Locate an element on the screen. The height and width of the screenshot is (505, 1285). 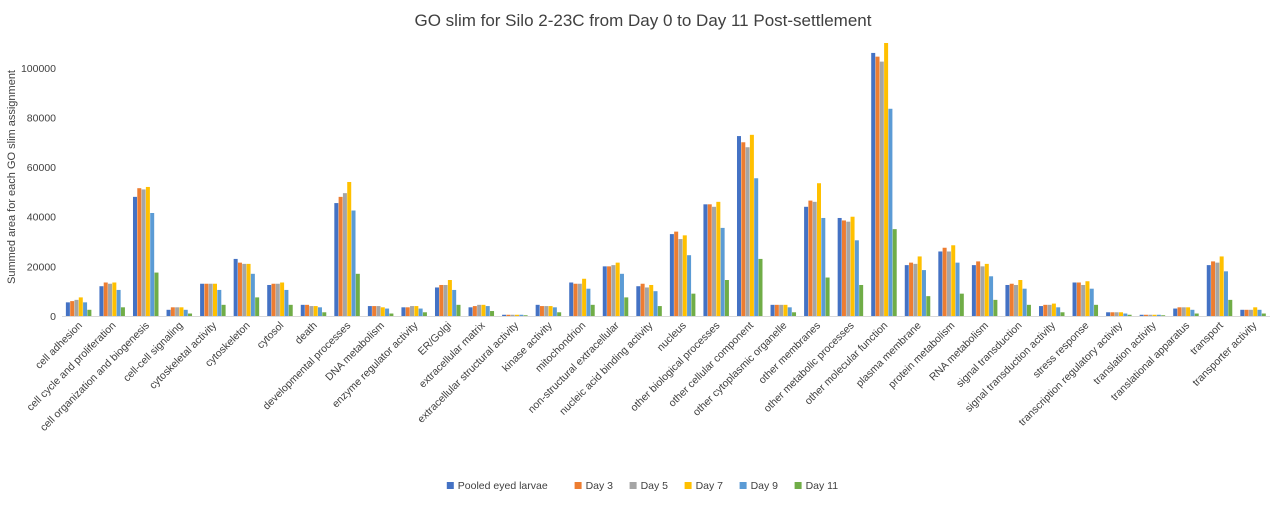
y-tick-label: 100000 is located at coordinates (38, 69).